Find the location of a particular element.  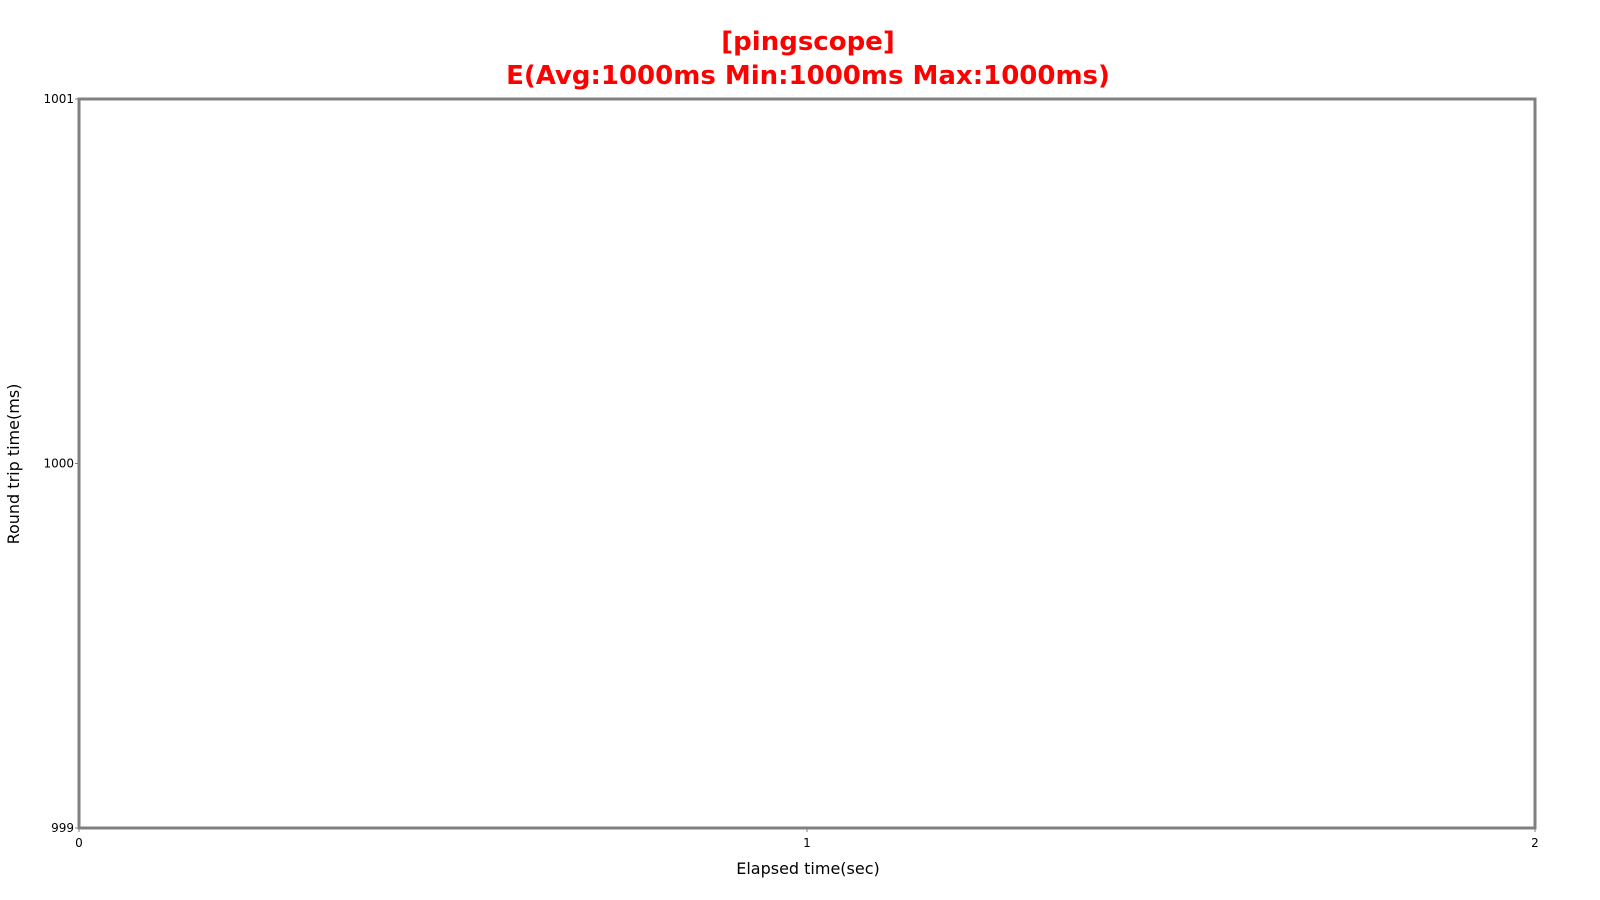

chart-title: [pingscope] is located at coordinates (807, 42).